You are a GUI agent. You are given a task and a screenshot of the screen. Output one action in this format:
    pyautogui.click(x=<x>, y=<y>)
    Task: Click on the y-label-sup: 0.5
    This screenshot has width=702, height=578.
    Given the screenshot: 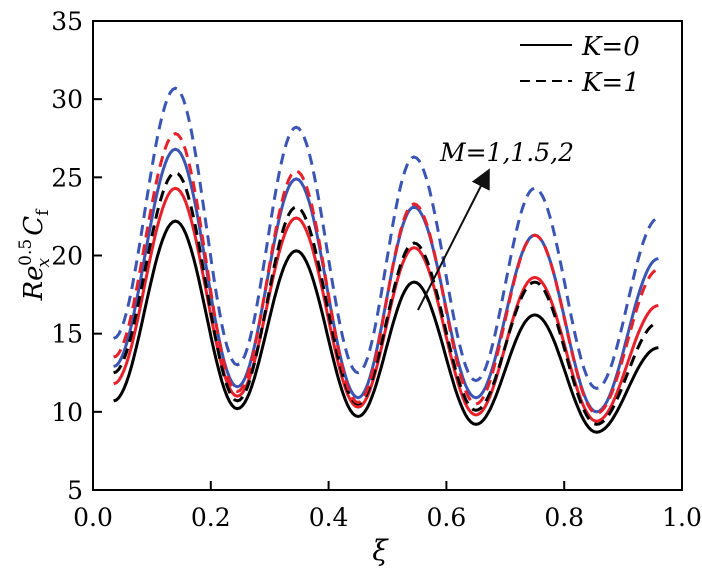 What is the action you would take?
    pyautogui.click(x=26, y=252)
    